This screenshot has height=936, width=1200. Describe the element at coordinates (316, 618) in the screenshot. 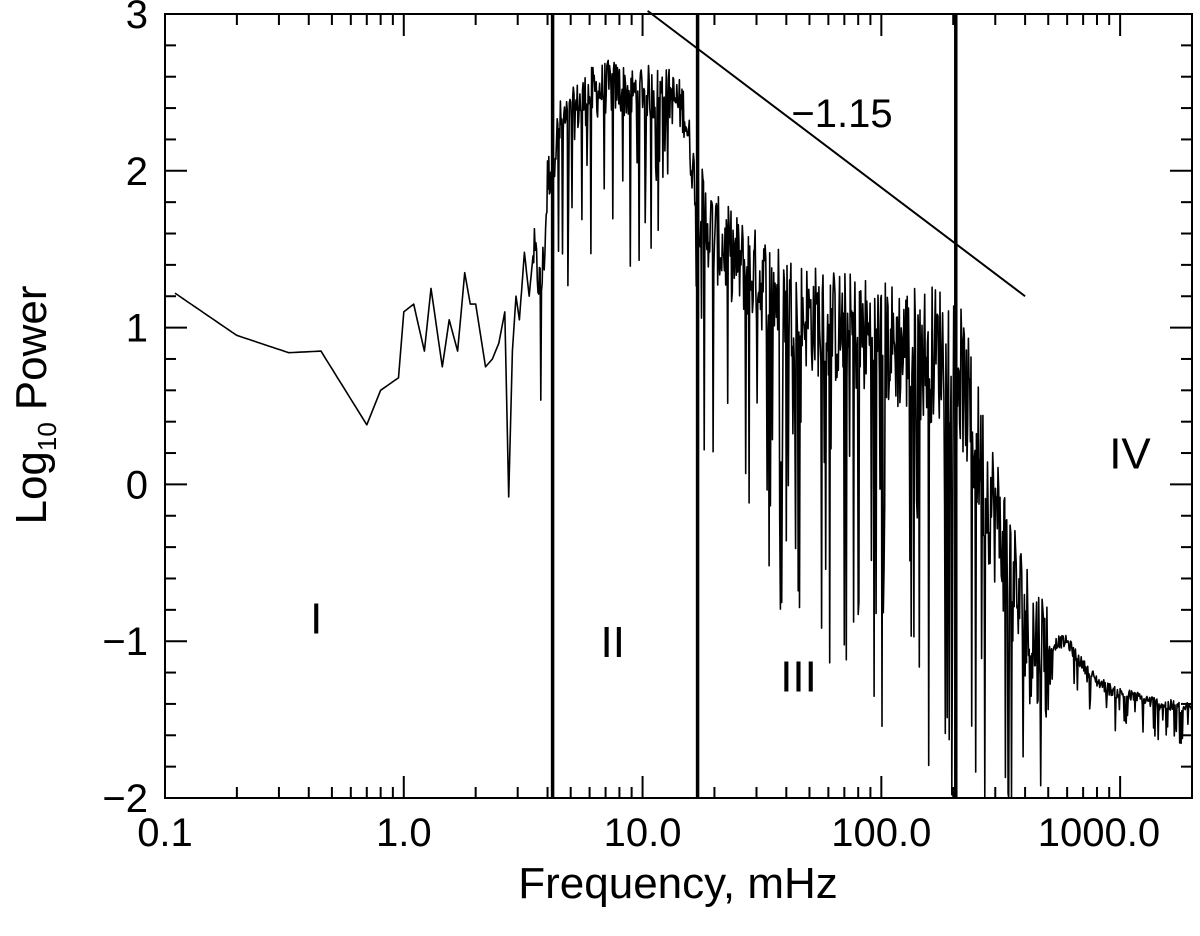

I see `region-label: I` at that location.